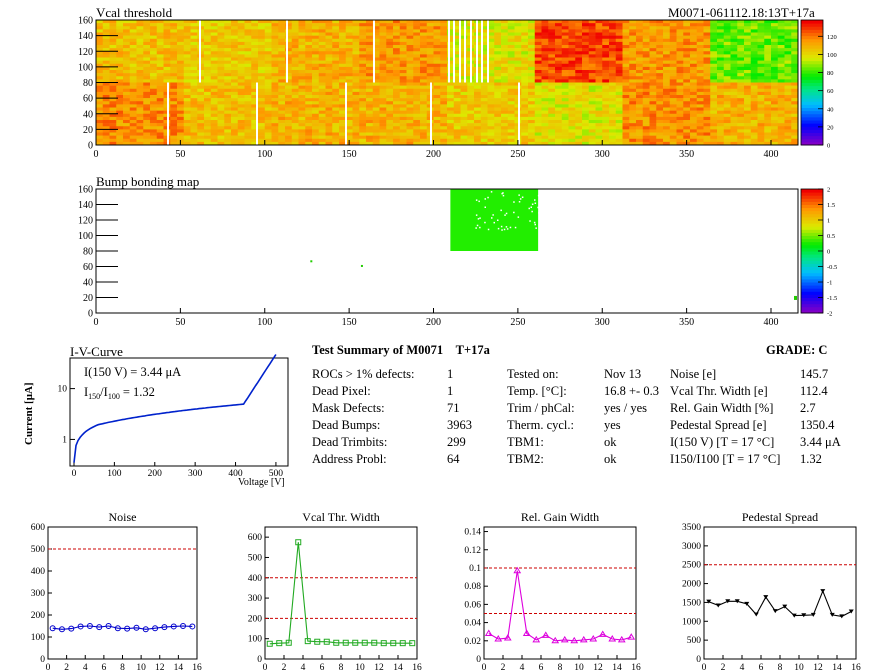 The height and width of the screenshot is (672, 896). Describe the element at coordinates (797, 350) in the screenshot. I see `grade-label: GRADE: C` at that location.